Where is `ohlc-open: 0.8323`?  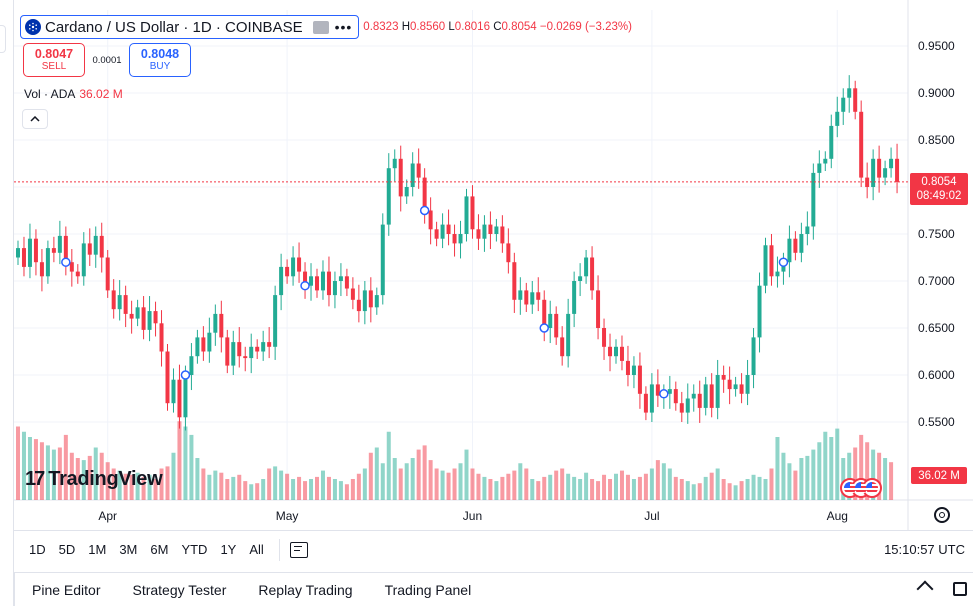 ohlc-open: 0.8323 is located at coordinates (381, 27).